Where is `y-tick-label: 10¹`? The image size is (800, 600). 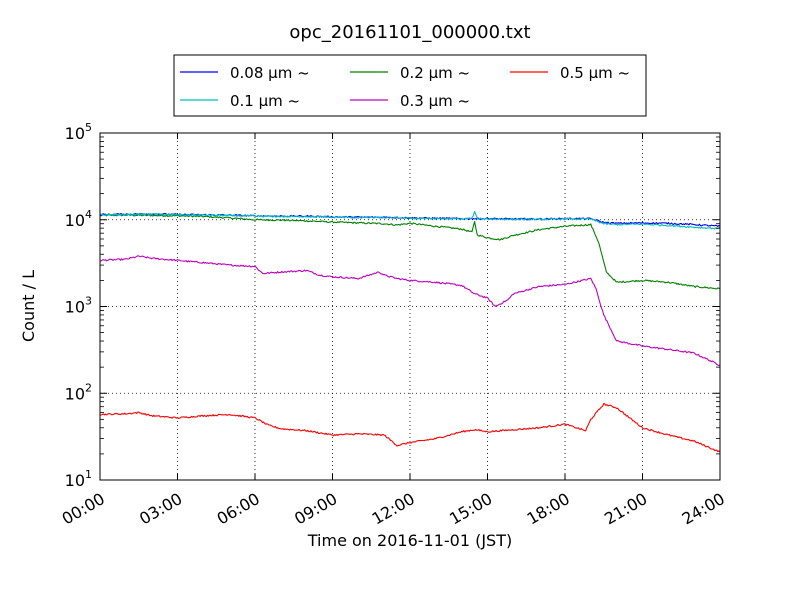 y-tick-label: 10¹ is located at coordinates (78, 479).